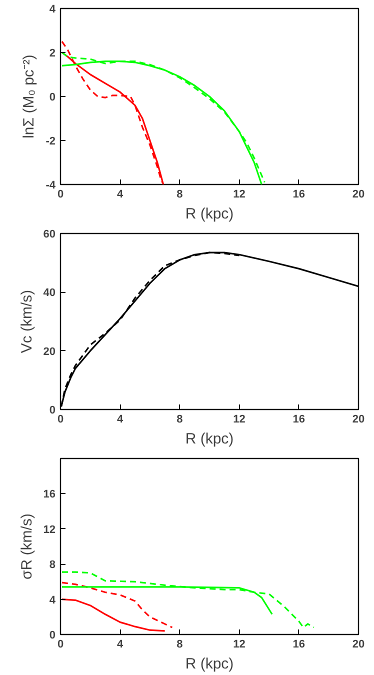  Describe the element at coordinates (52, 565) in the screenshot. I see `y-tick-label: 8` at that location.